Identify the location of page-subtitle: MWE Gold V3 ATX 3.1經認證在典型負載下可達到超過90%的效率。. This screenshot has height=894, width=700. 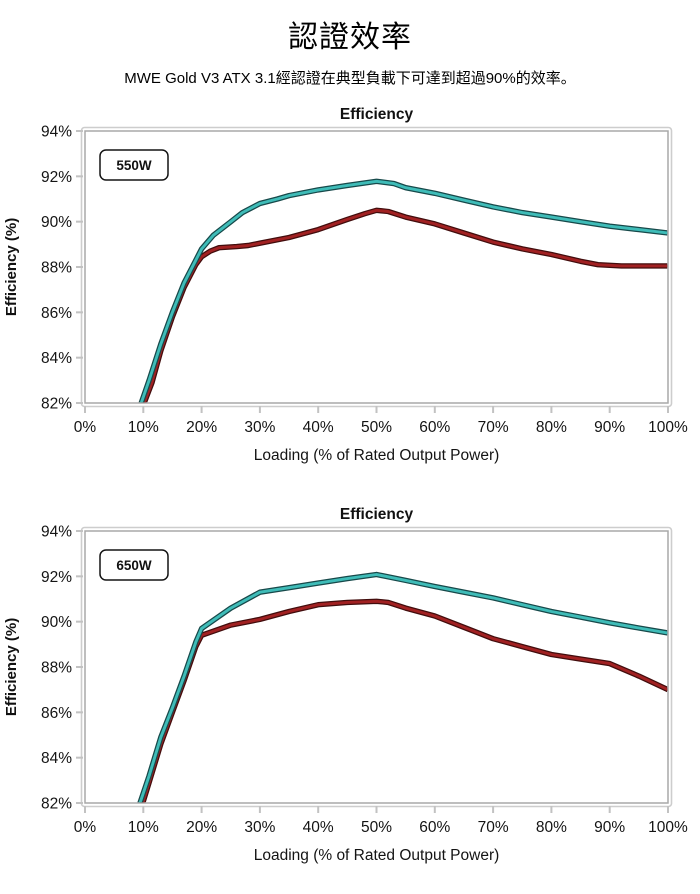
(350, 78).